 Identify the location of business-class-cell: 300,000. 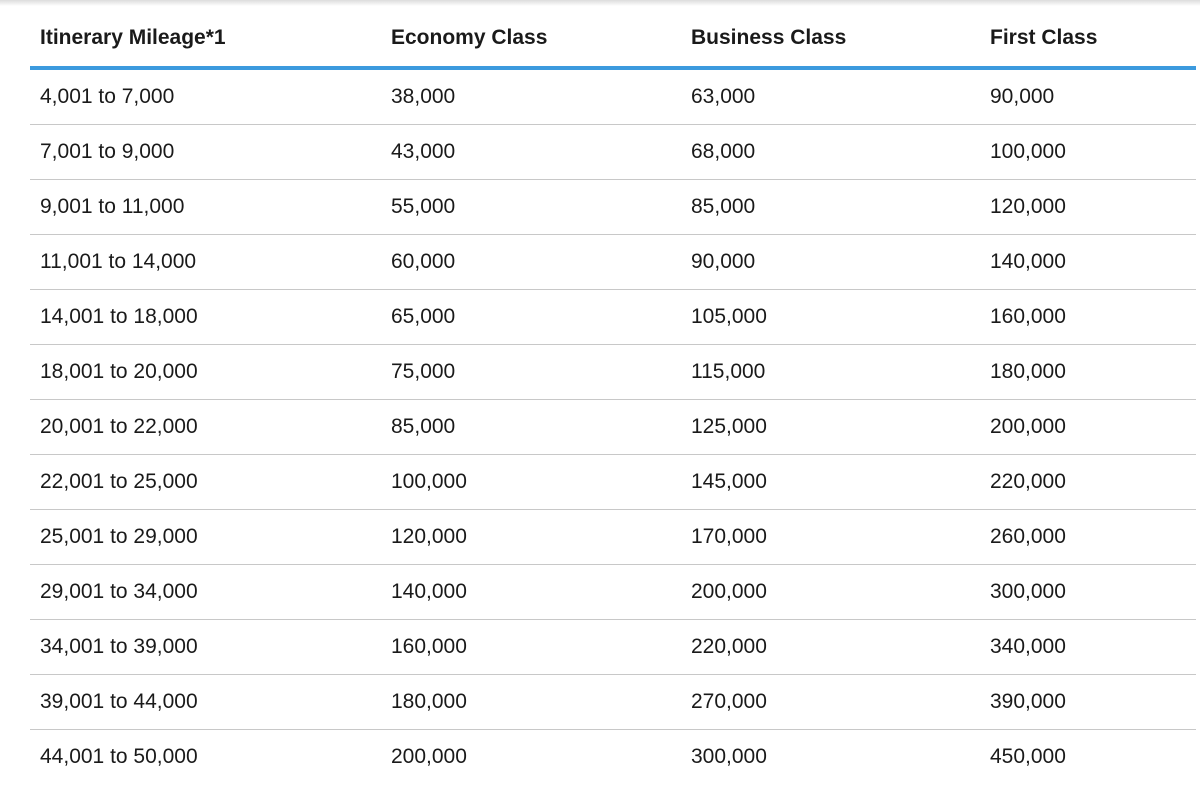
(729, 756).